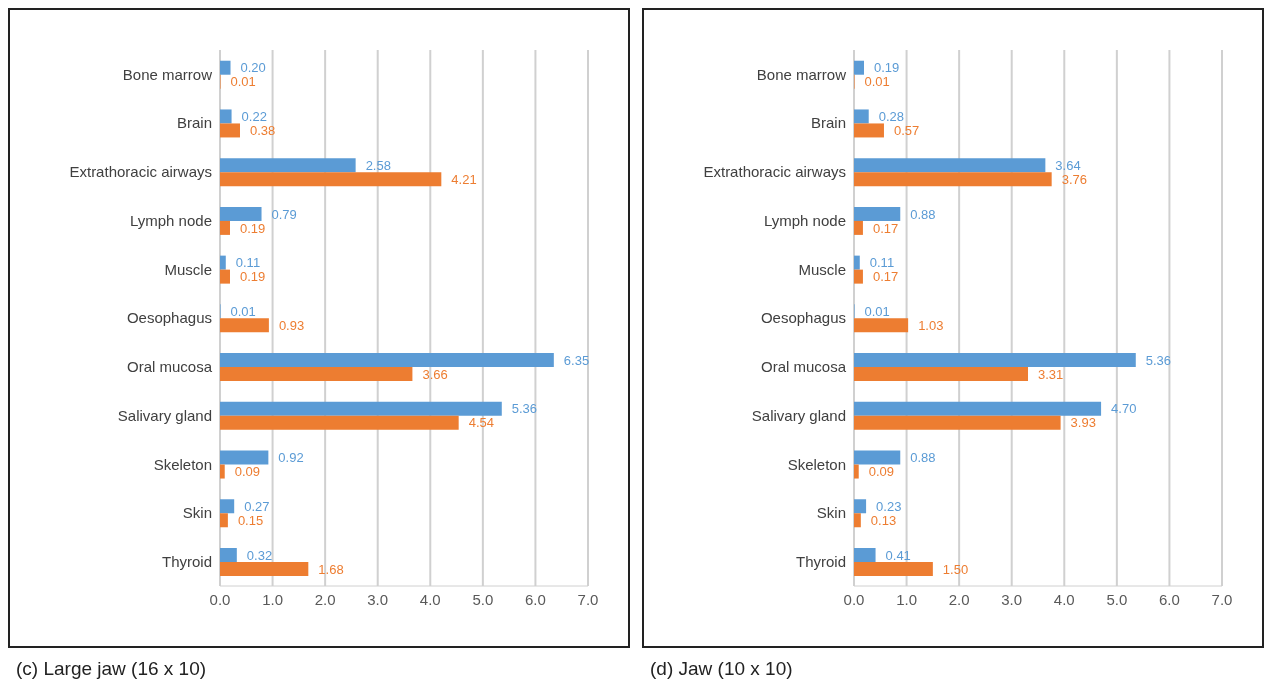  What do you see at coordinates (1051, 374) in the screenshot?
I see `data-label: 3.31` at bounding box center [1051, 374].